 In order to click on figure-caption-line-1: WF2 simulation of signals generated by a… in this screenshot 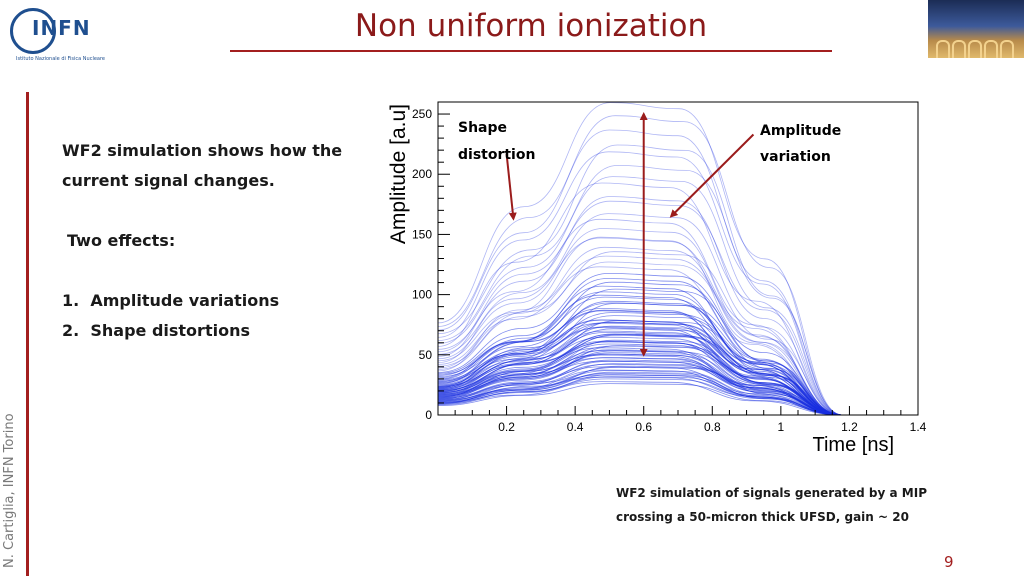, I will do `click(771, 493)`.